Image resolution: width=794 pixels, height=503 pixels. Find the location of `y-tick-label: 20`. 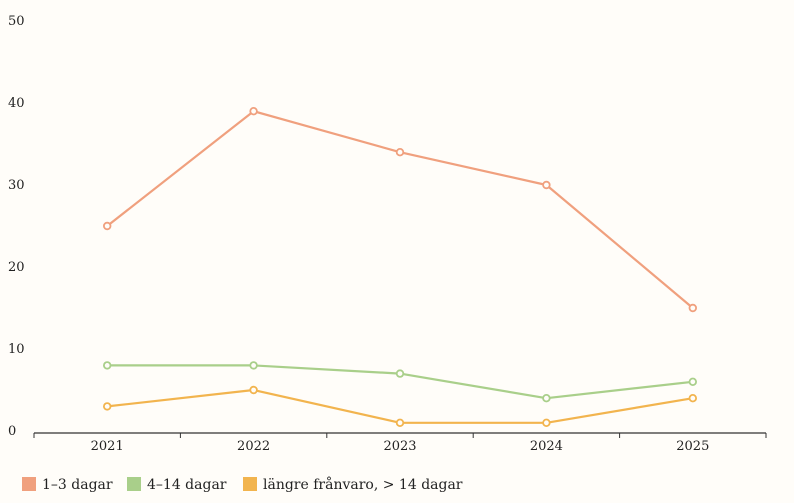

y-tick-label: 20 is located at coordinates (16, 267).